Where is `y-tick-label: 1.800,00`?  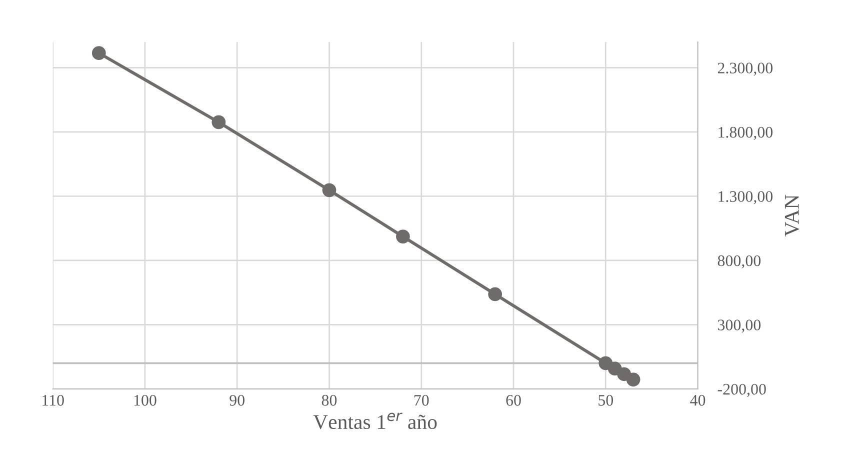
y-tick-label: 1.800,00 is located at coordinates (745, 133).